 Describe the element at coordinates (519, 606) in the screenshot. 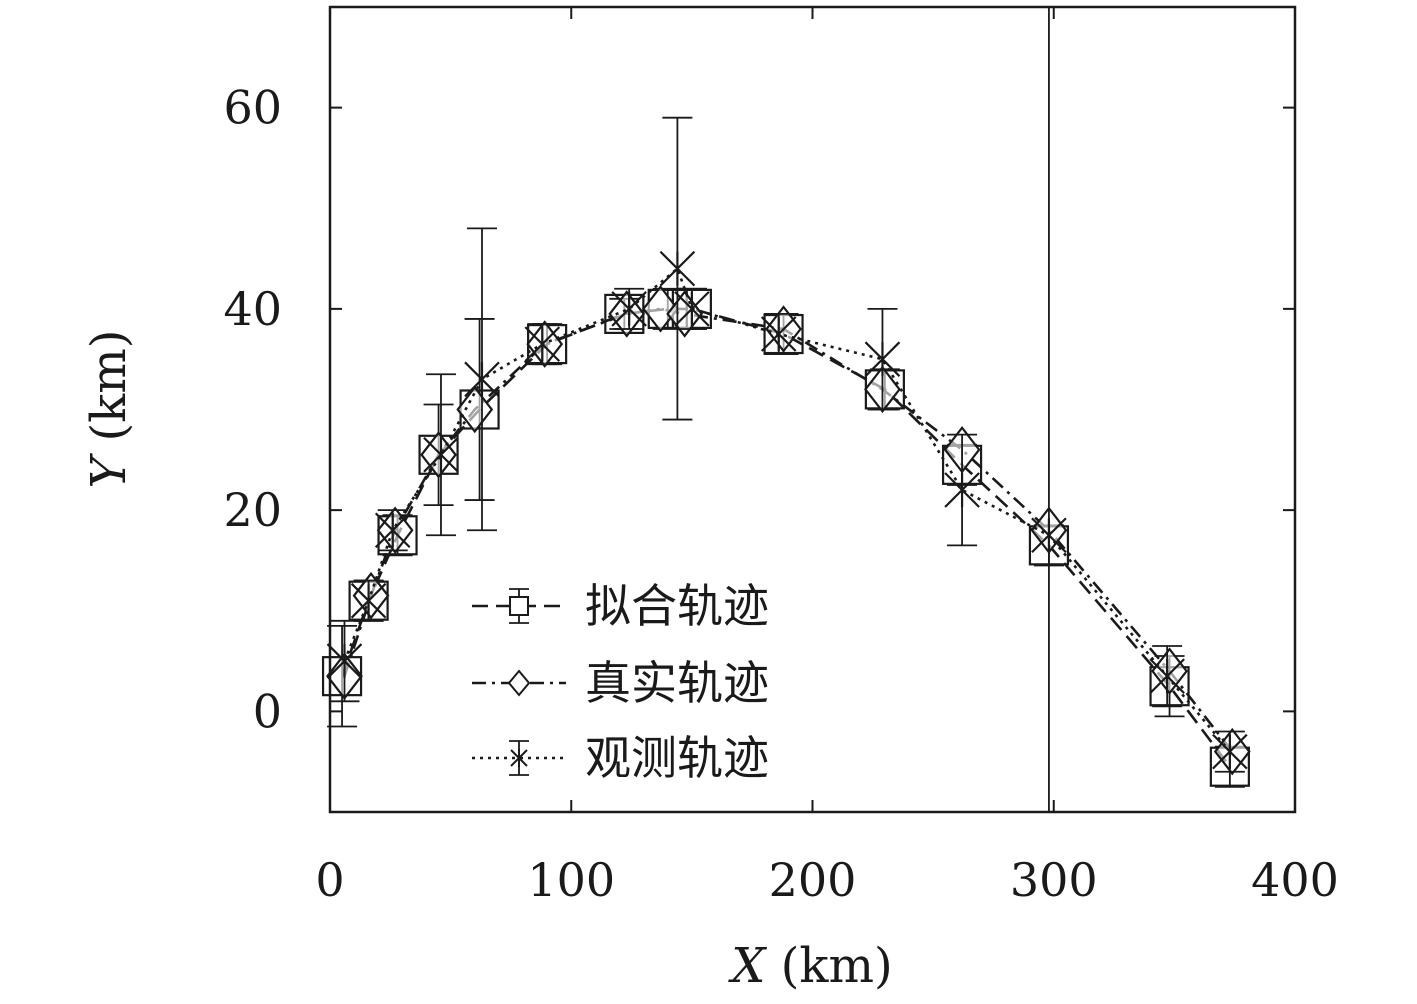

I see `legend-marker-square` at that location.